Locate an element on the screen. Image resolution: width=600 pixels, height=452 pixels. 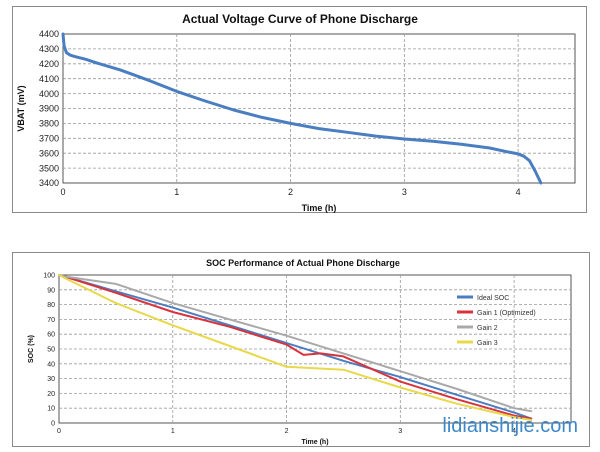
y-tick-label: 4000 is located at coordinates (49, 94).